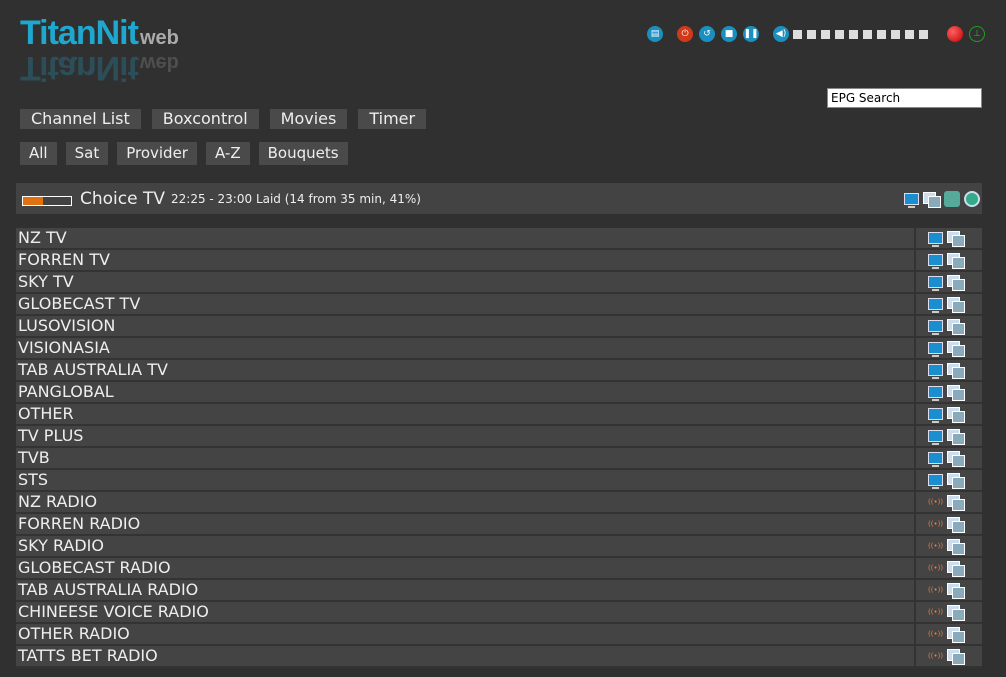 This screenshot has width=1006, height=677. I want to click on channel-row: CHINEESE VOICE RADIO ((•)), so click(499, 613).